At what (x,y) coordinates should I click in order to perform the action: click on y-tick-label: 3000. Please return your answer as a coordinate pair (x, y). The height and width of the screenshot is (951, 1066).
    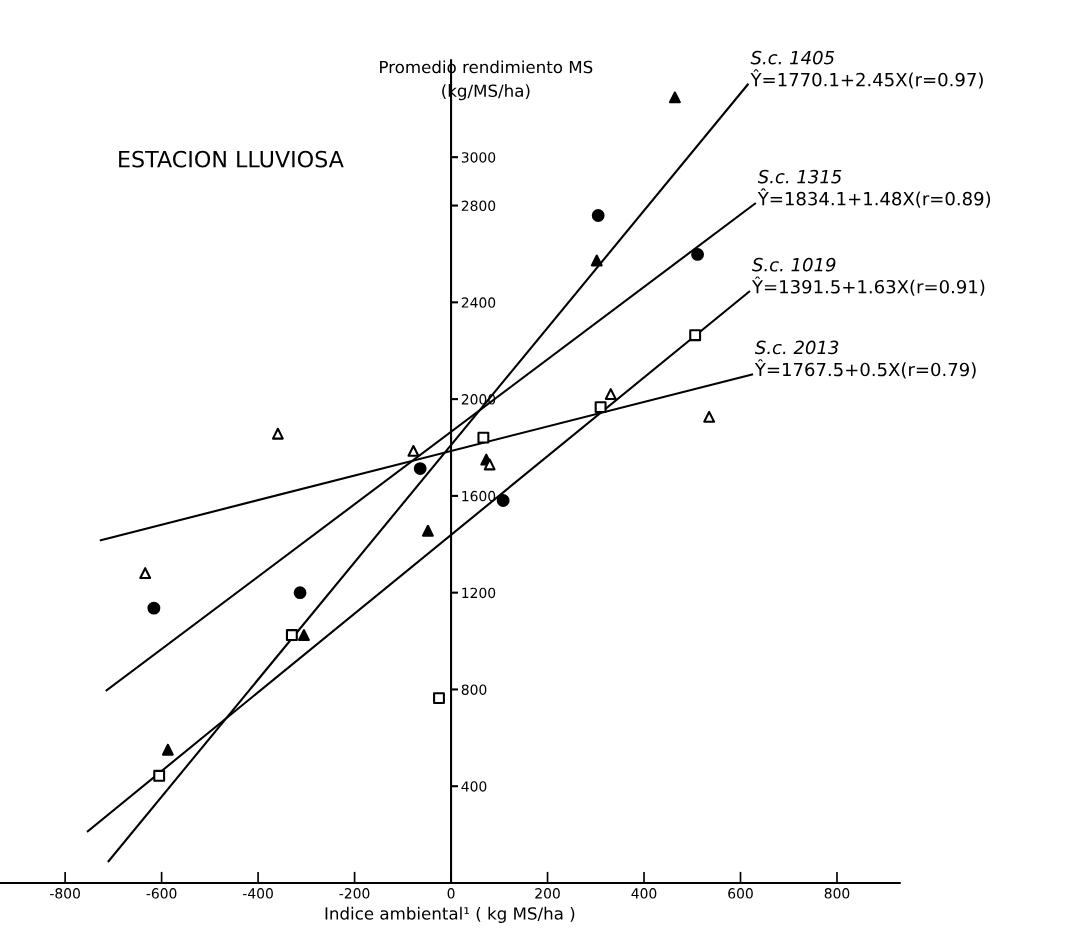
    Looking at the image, I should click on (478, 157).